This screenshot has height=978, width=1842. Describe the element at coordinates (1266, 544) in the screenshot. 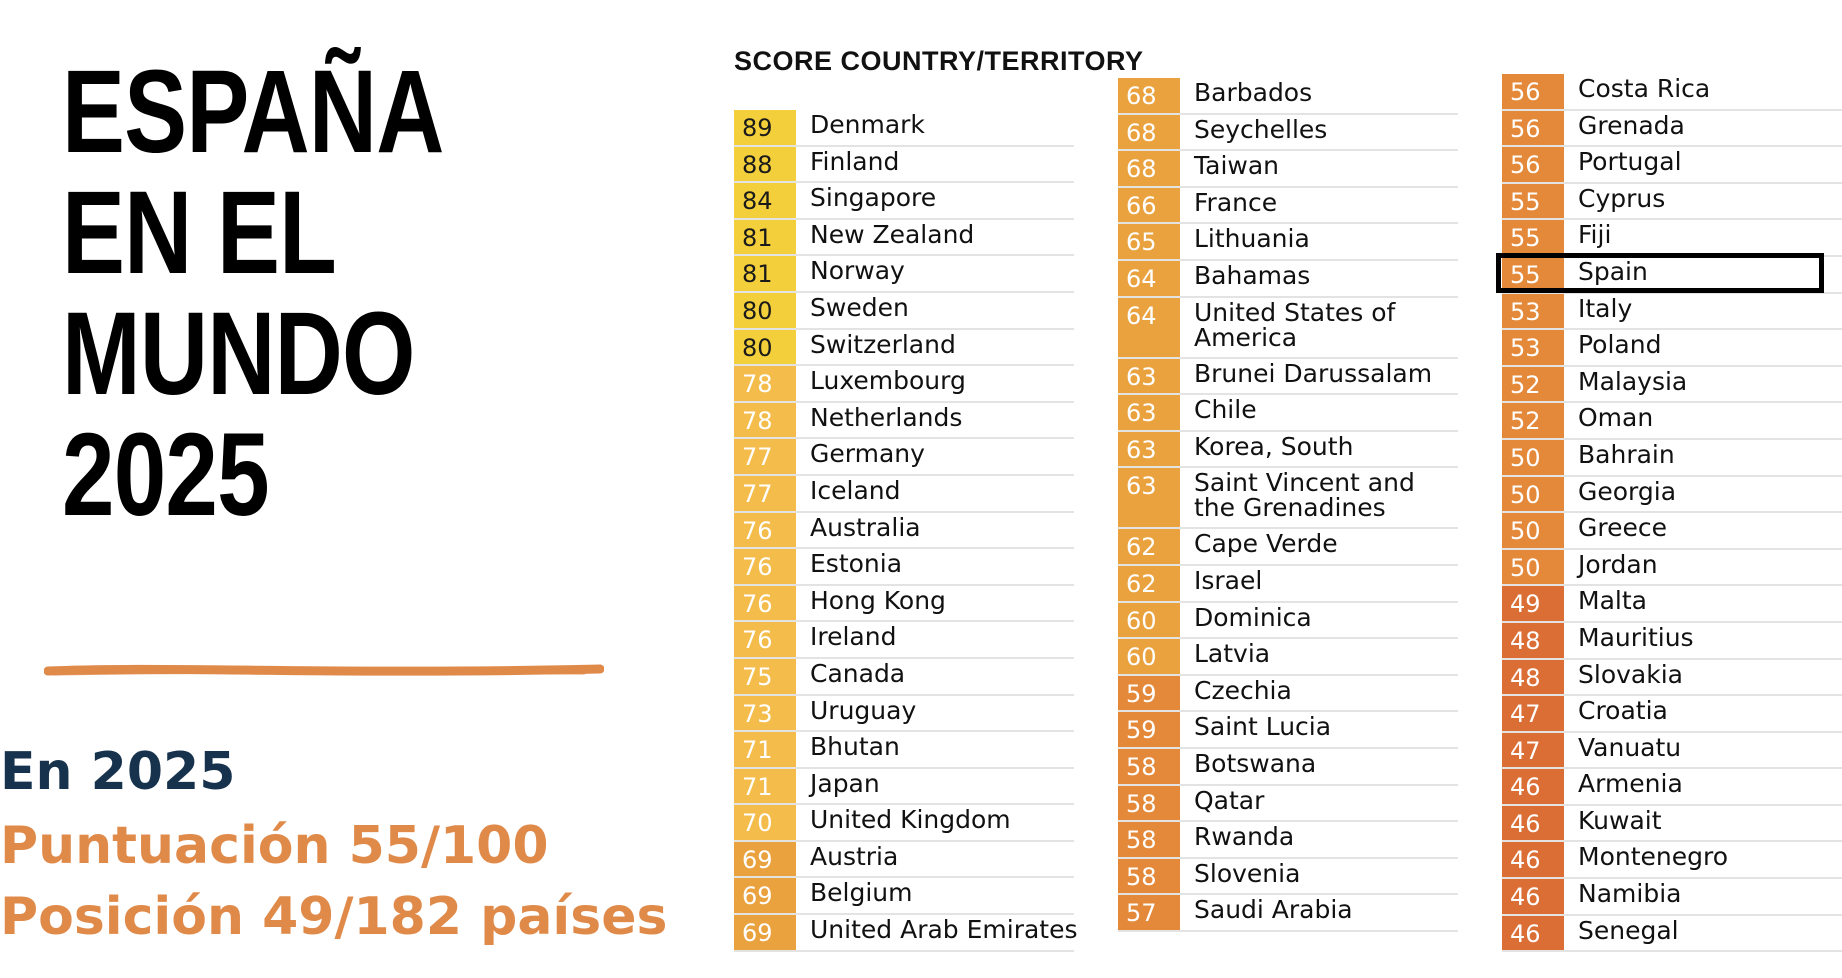

I see `country-cell: Cape Verde` at that location.